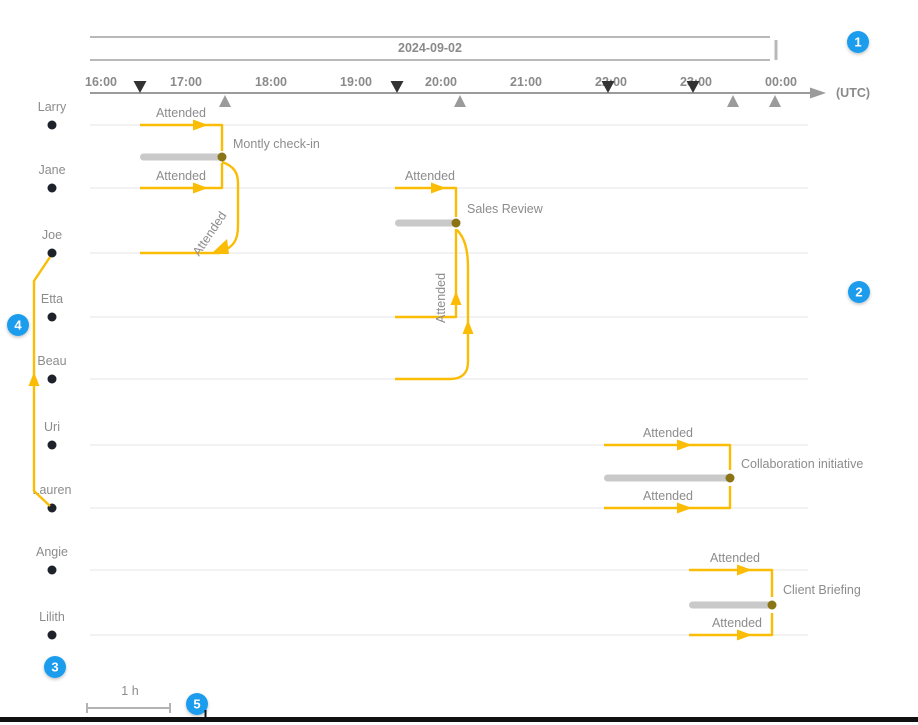  What do you see at coordinates (668, 456) in the screenshot?
I see `connector-uri` at bounding box center [668, 456].